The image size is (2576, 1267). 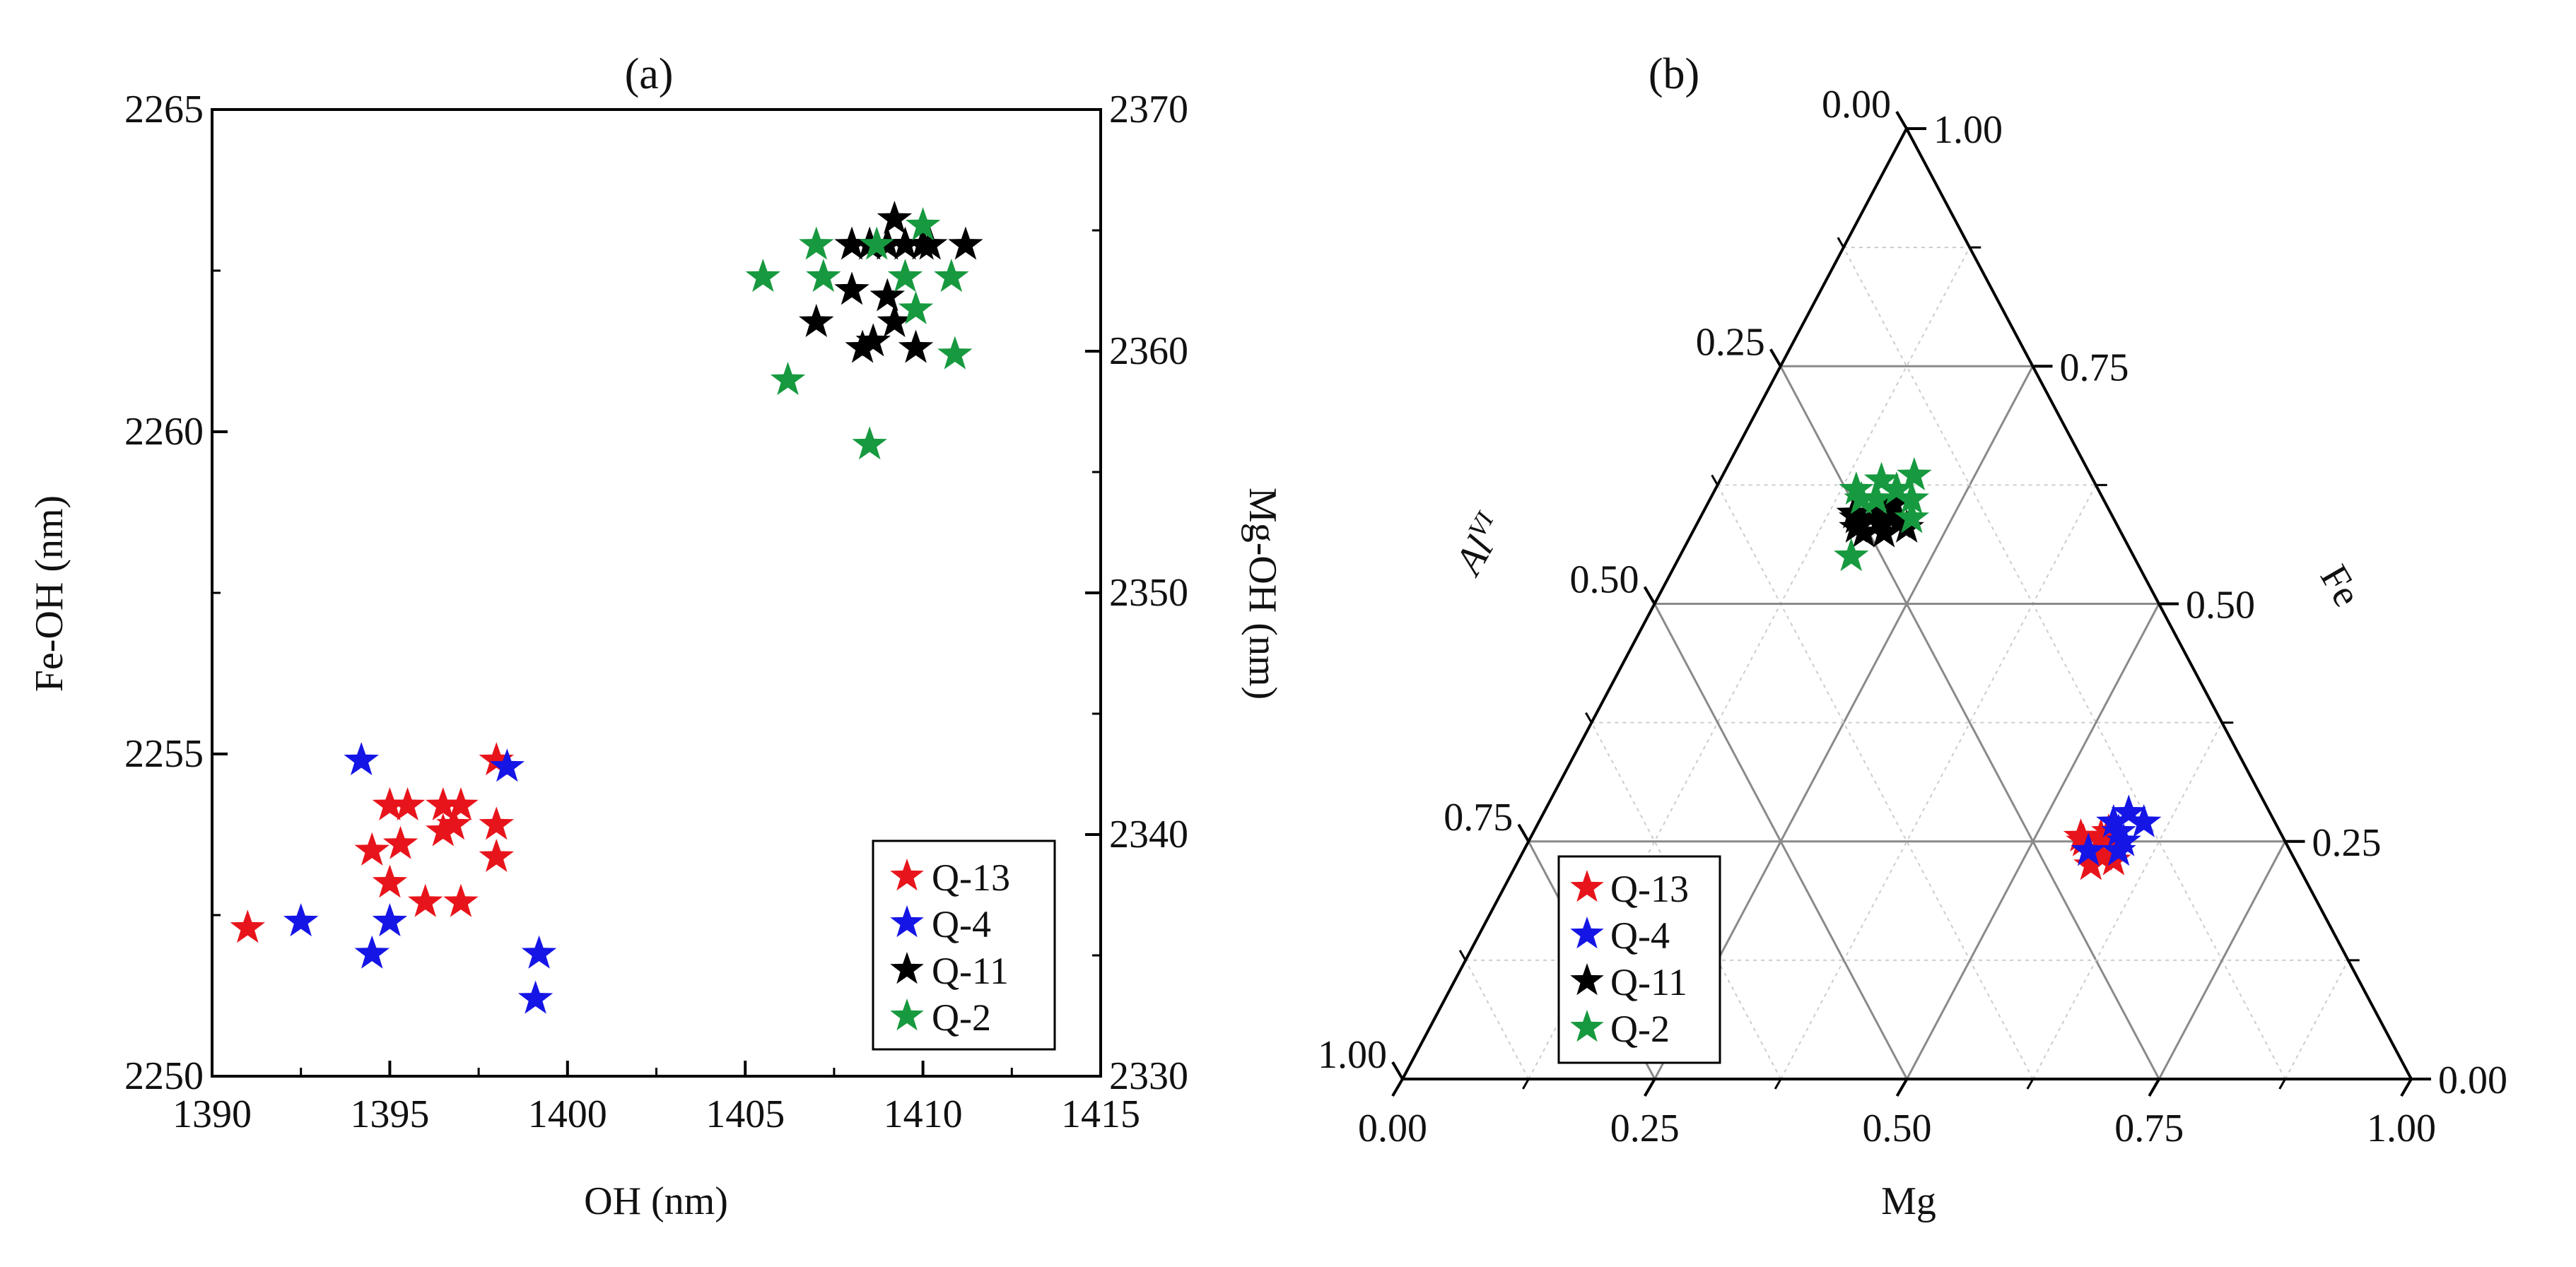 What do you see at coordinates (1731, 342) in the screenshot?
I see `panel-b-left-tick-label: 0.25` at bounding box center [1731, 342].